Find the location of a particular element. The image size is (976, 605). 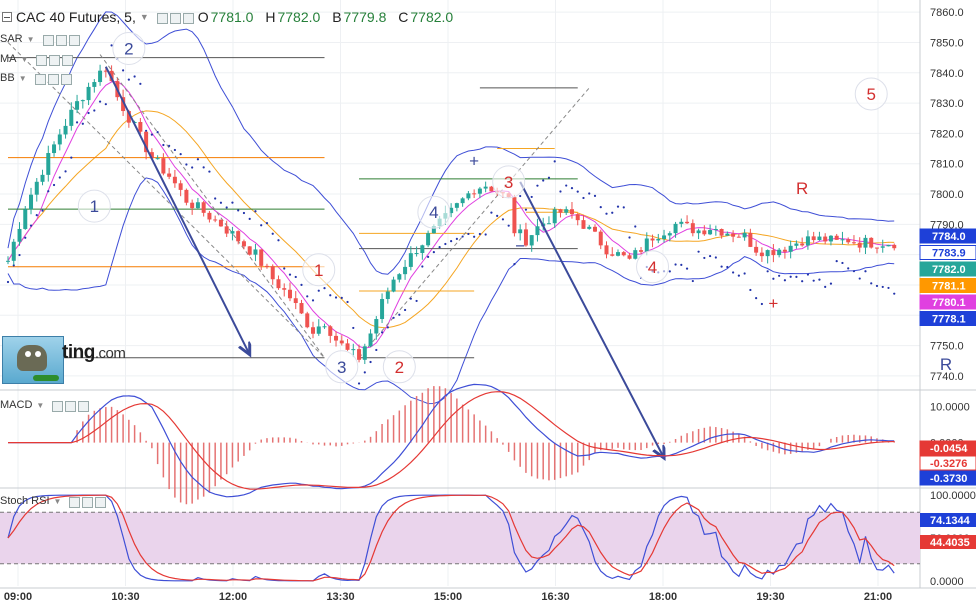

macd-signal-line is located at coordinates (451, 440).